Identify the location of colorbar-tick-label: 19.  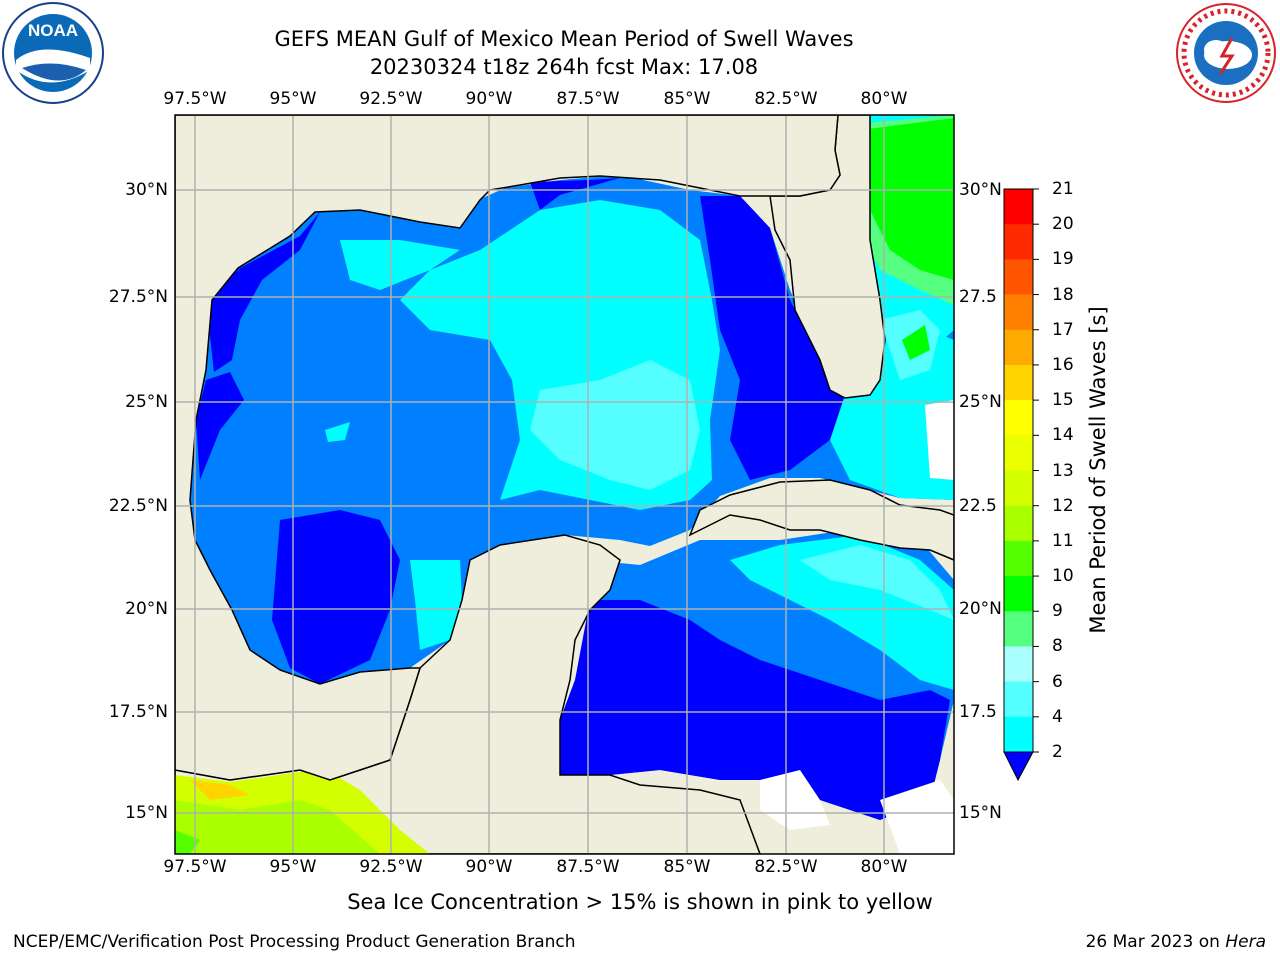
(1063, 259).